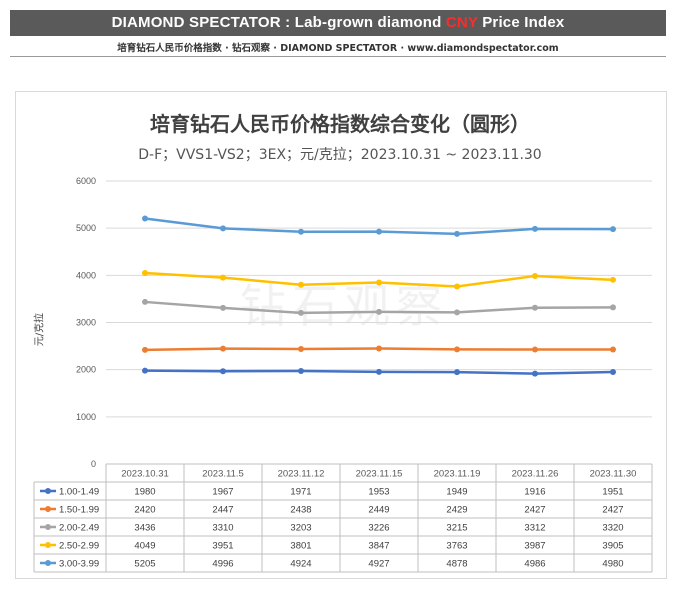  Describe the element at coordinates (79, 564) in the screenshot. I see `legend-label: 3.00-3.99` at that location.